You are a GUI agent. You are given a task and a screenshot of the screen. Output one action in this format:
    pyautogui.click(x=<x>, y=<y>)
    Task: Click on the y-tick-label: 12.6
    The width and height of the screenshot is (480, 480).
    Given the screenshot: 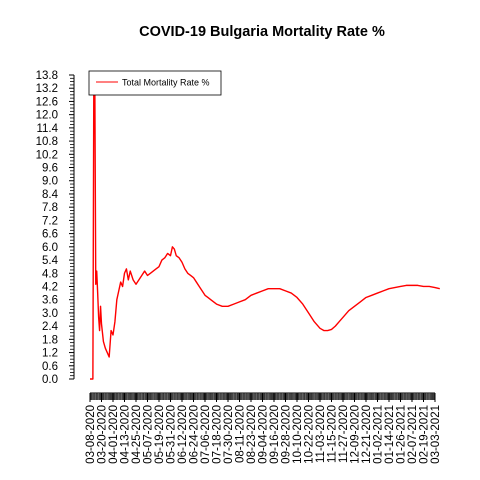 What is the action you would take?
    pyautogui.click(x=47, y=102)
    